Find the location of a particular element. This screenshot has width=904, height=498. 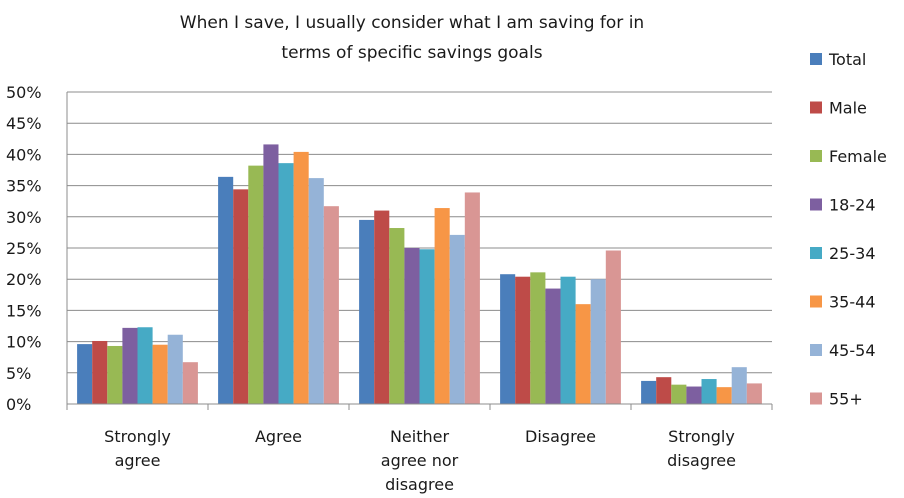

y-tick-label: 15% is located at coordinates (24, 310).